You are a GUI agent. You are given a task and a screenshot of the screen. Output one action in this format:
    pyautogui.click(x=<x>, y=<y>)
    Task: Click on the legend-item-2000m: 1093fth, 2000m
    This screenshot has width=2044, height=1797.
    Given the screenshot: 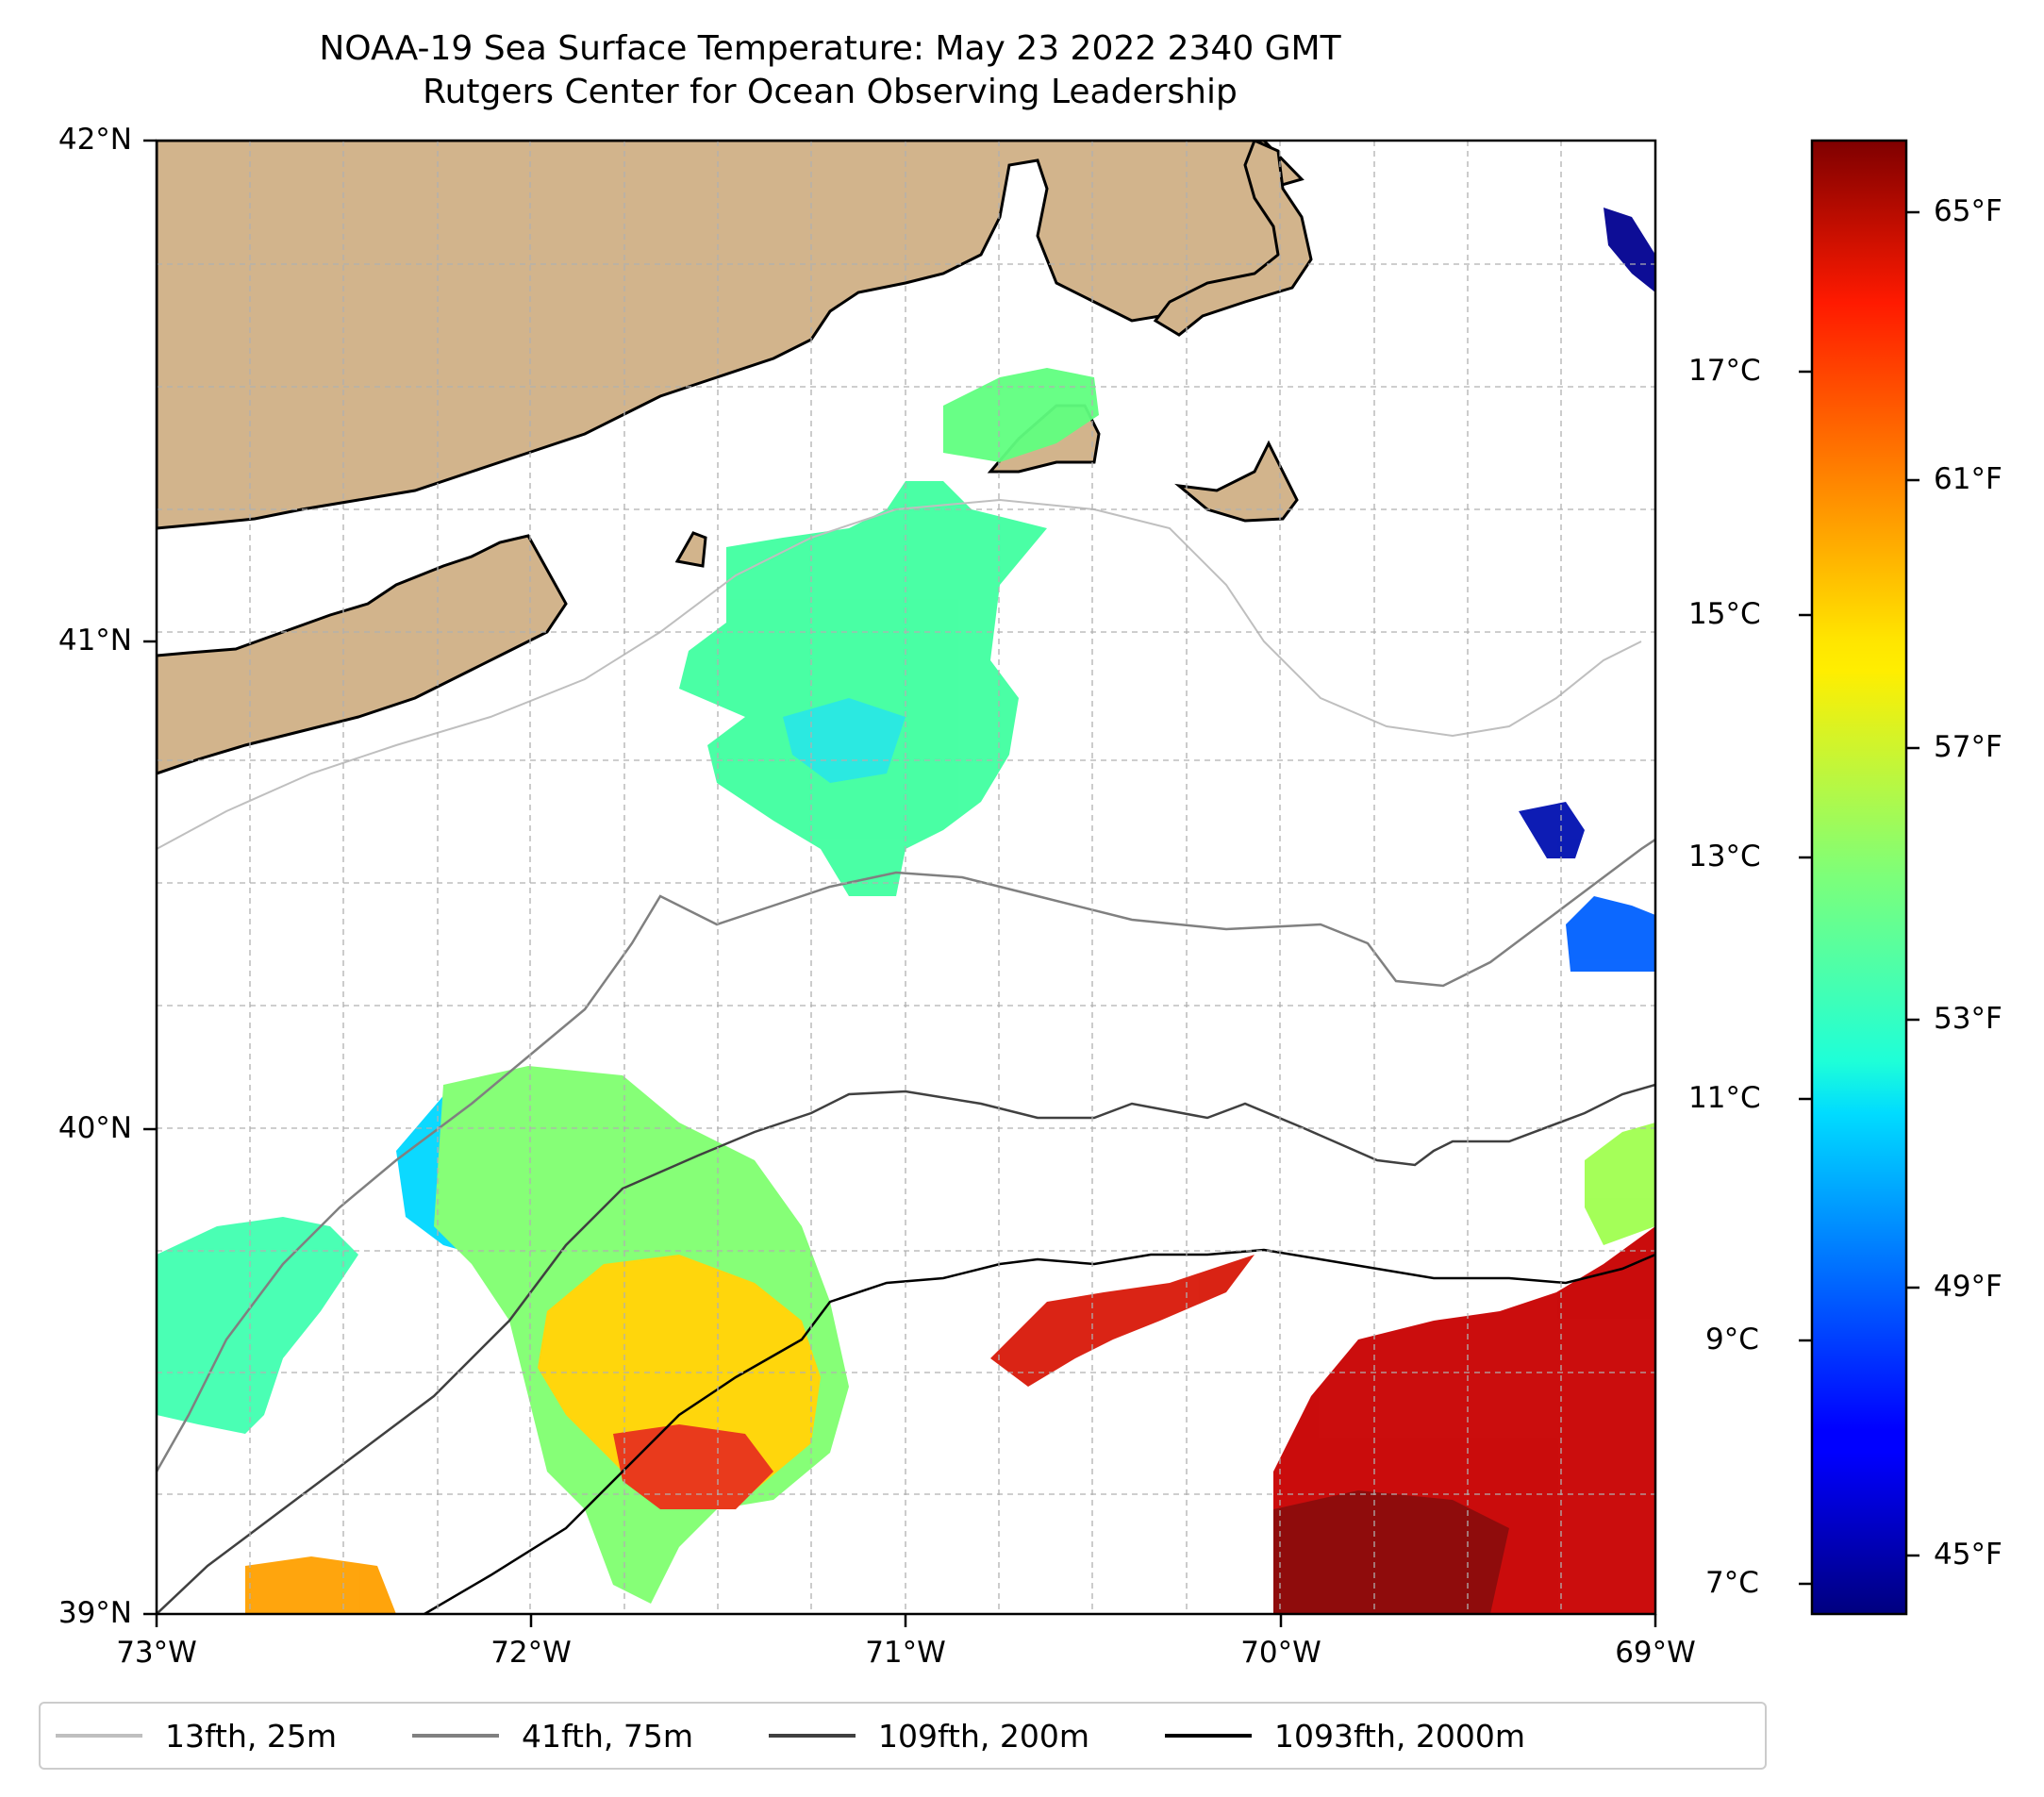 What is the action you would take?
    pyautogui.click(x=1345, y=1736)
    